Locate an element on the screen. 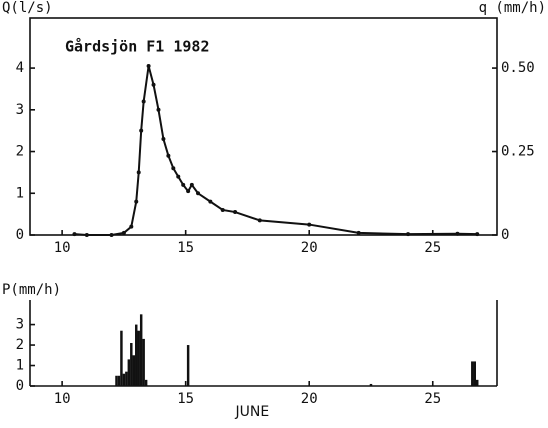 The width and height of the screenshot is (548, 428). x-axis-label: JUNE is located at coordinates (252, 412).